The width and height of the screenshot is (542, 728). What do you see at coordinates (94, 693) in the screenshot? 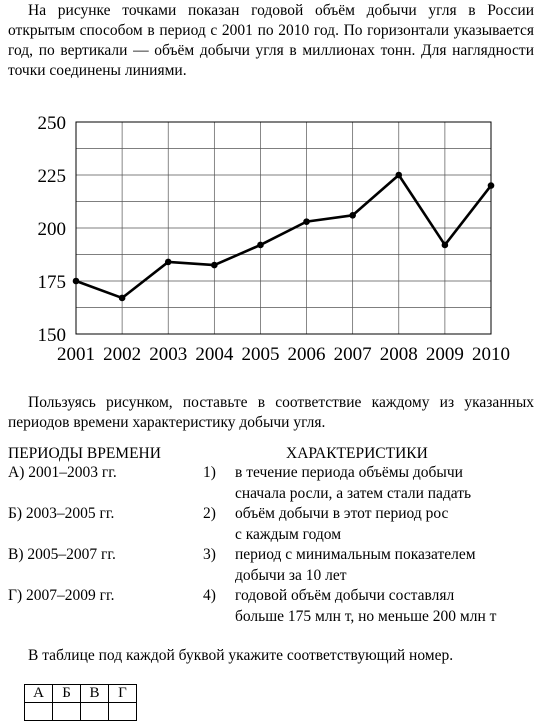
I see `table-header-cell: В` at bounding box center [94, 693].